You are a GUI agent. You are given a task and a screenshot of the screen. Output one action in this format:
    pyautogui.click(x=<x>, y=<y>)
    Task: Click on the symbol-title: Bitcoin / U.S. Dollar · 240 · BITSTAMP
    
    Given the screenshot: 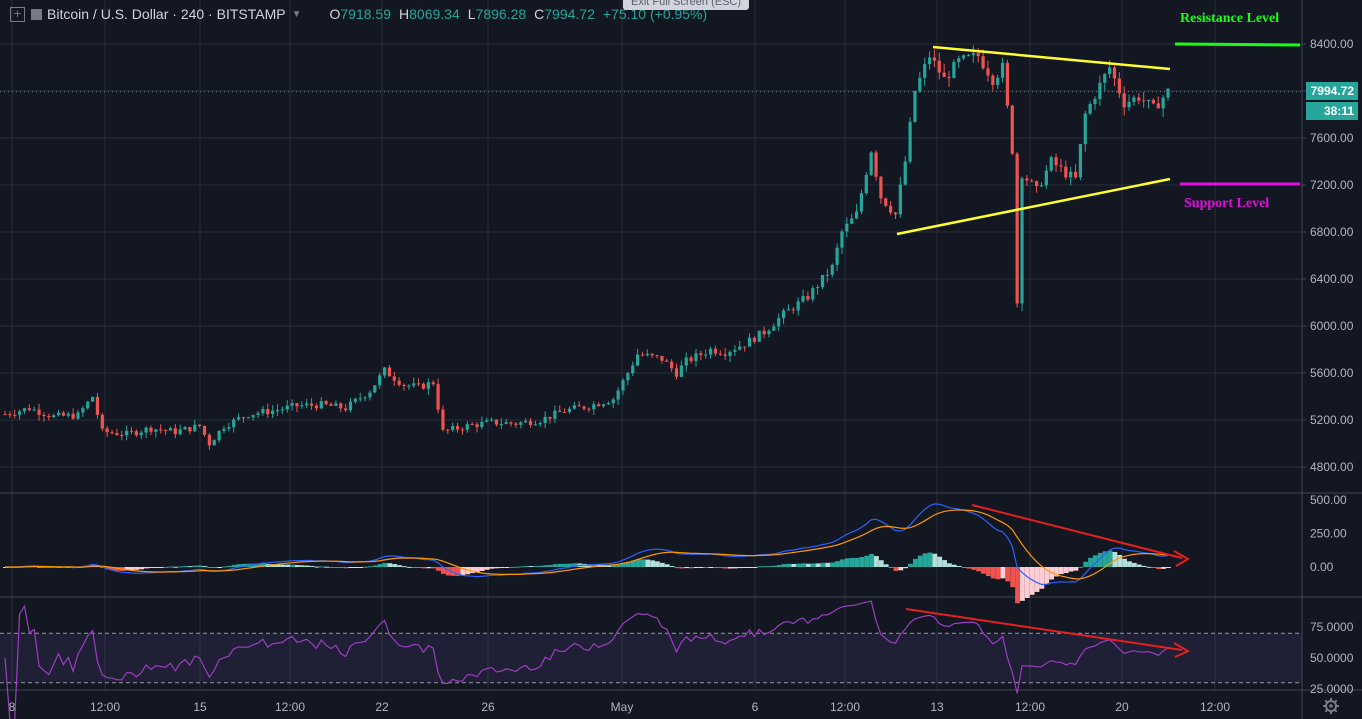 What is the action you would take?
    pyautogui.click(x=166, y=14)
    